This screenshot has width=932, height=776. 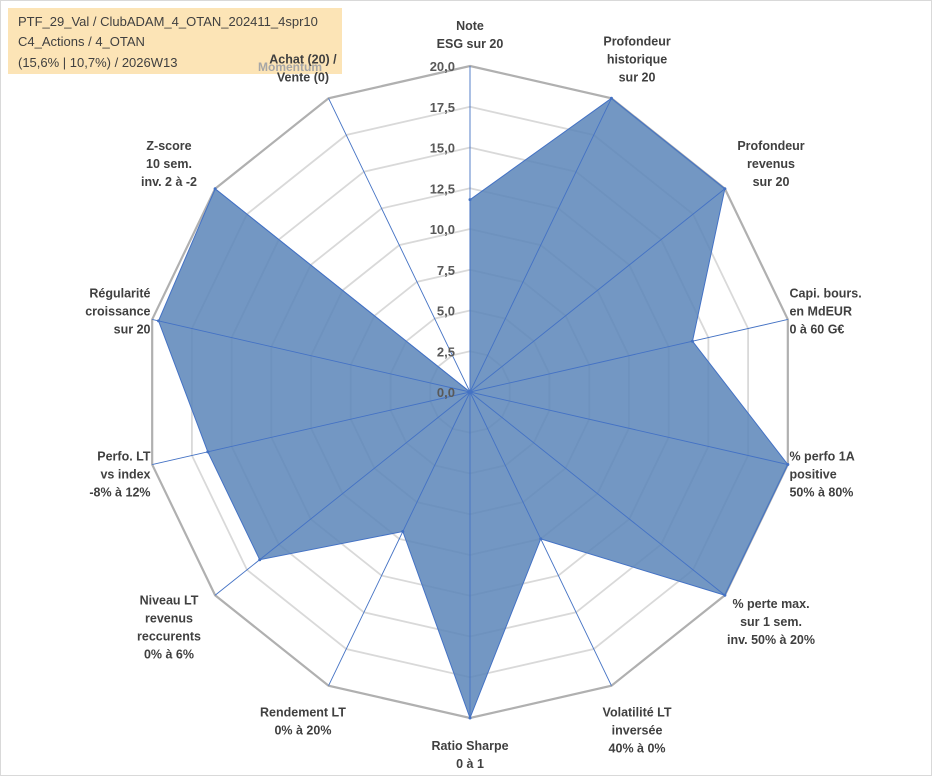 I want to click on axis-label: Régularité croissance sur 20, so click(x=117, y=311).